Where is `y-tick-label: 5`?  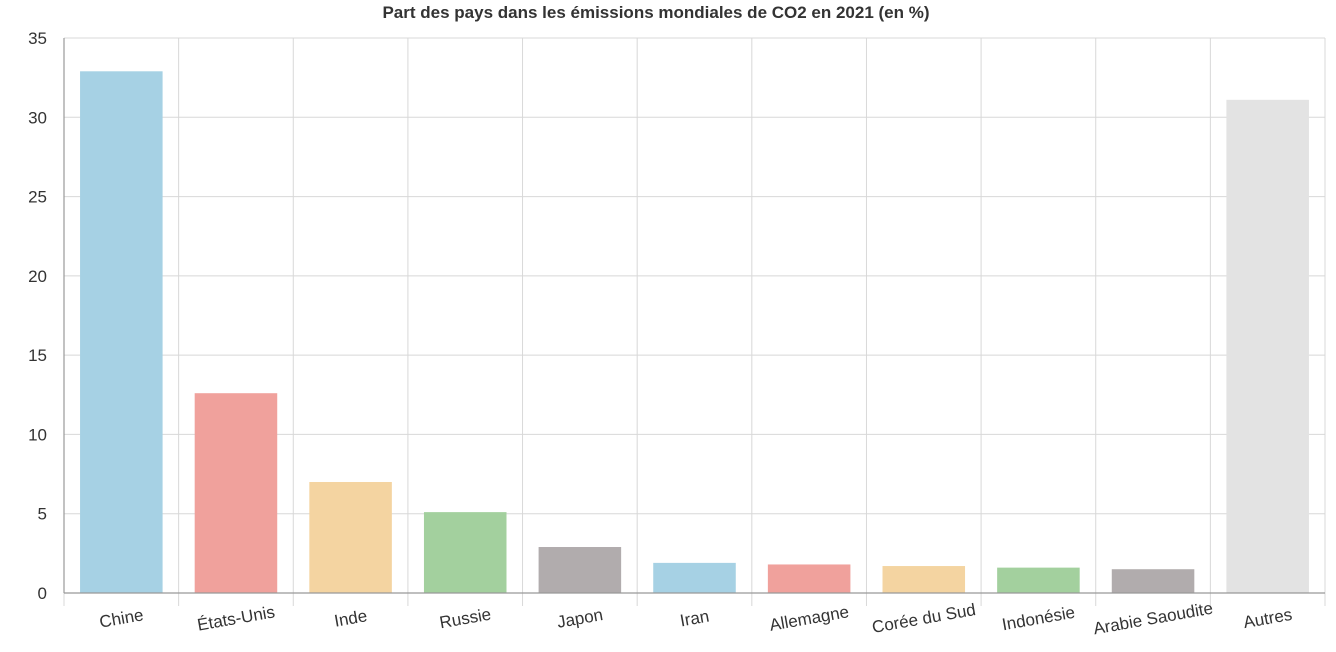 y-tick-label: 5 is located at coordinates (42, 514).